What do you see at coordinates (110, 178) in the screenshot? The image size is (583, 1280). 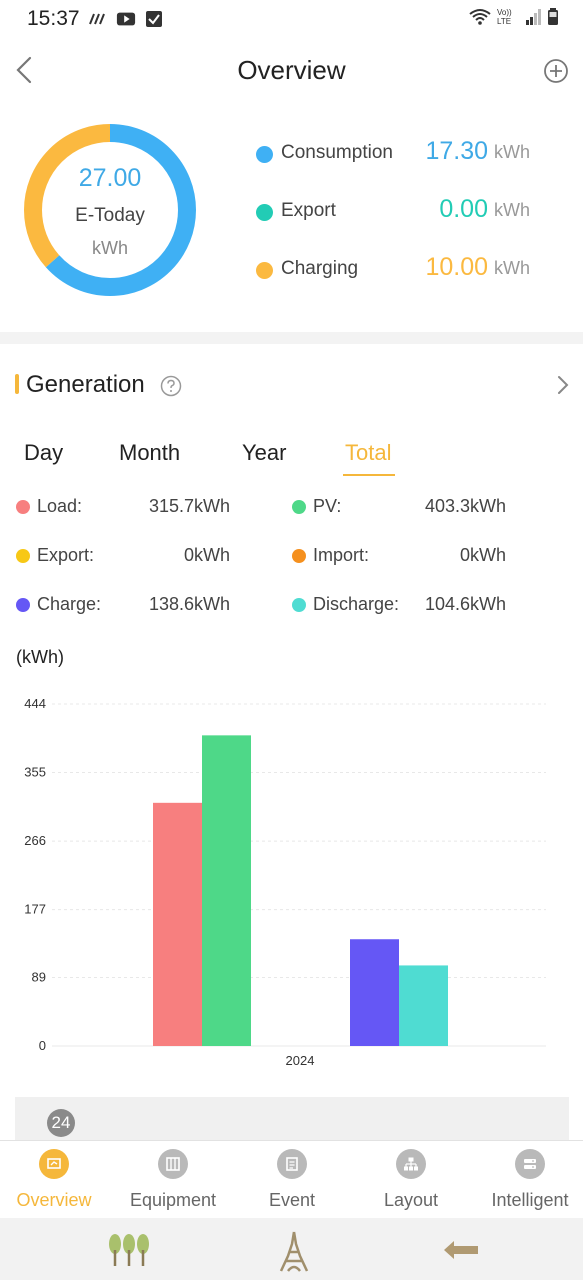 I see `e-today-value: 27.00` at bounding box center [110, 178].